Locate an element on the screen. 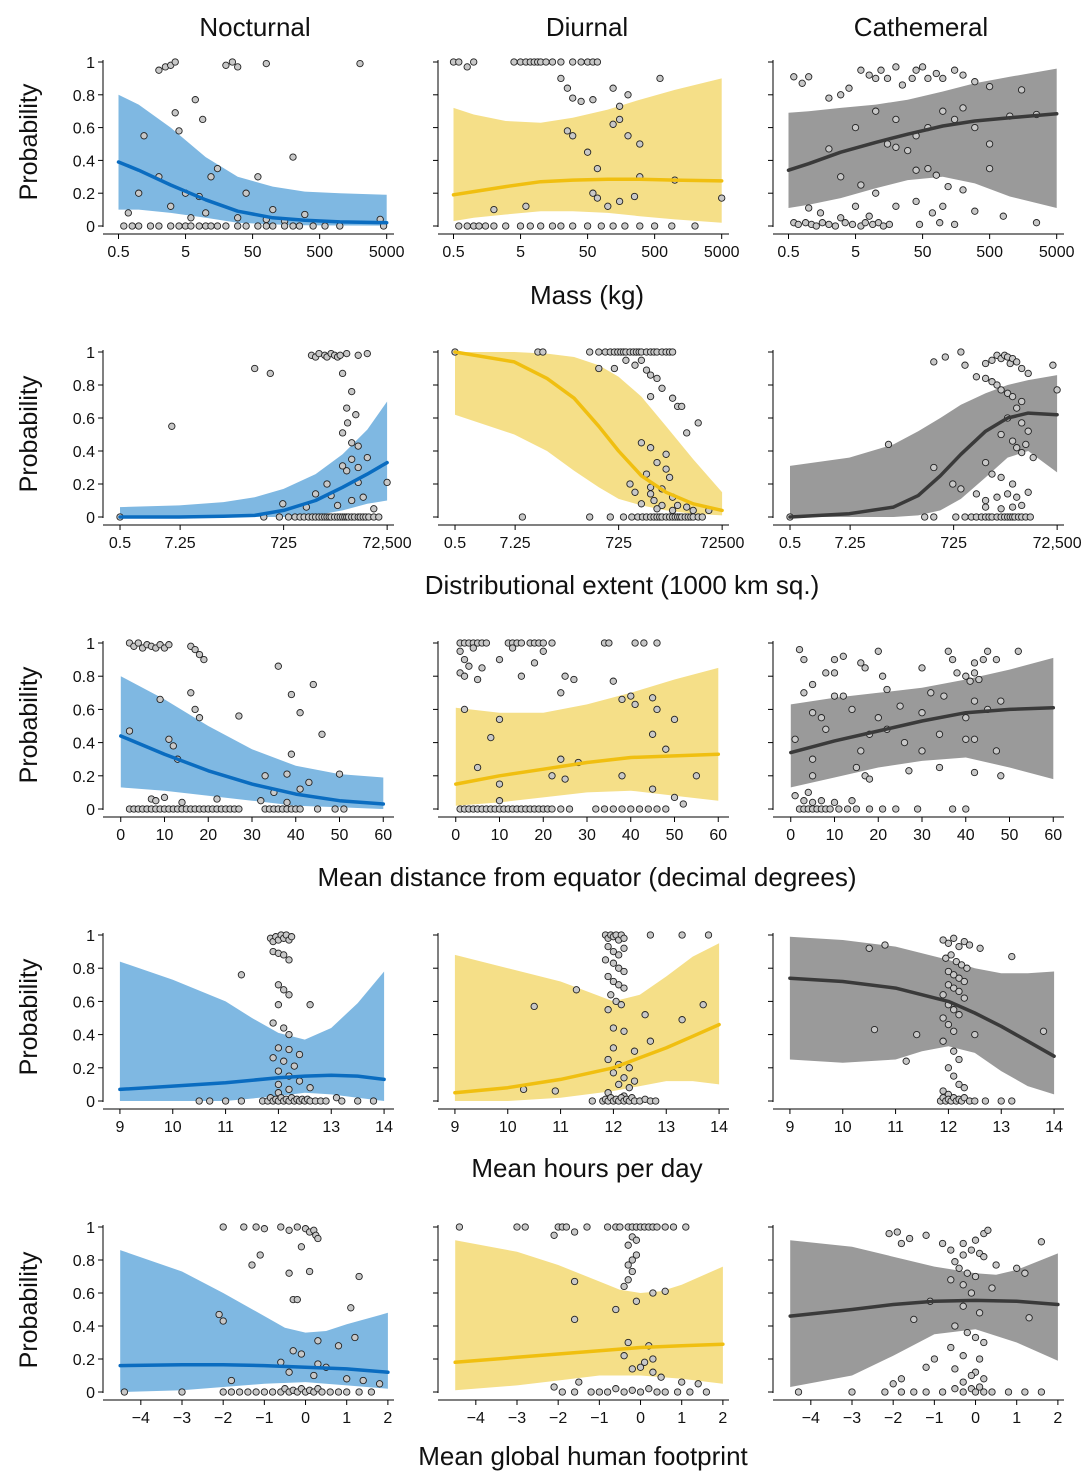  row-1-cathemeral-fitted-line is located at coordinates (922, 141).